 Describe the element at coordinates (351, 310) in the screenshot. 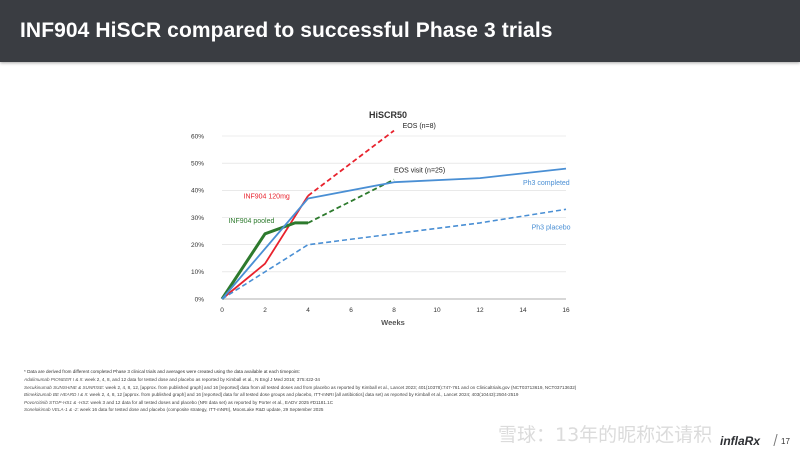

I see `x-tick-label: 6` at that location.